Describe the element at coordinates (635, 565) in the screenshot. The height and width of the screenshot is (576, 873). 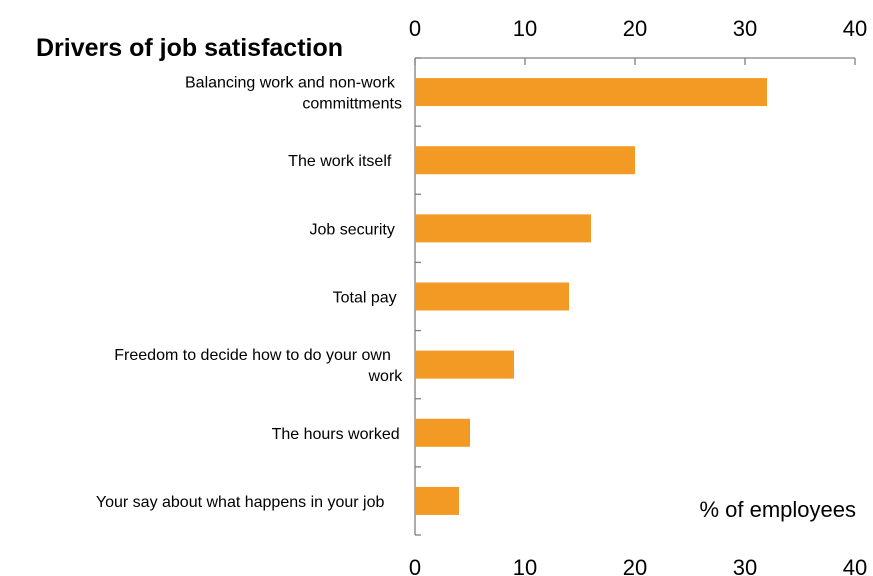
I see `x-tick-label-bottom: 20` at that location.